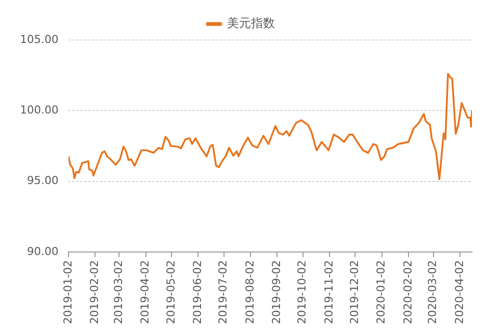 The width and height of the screenshot is (498, 331). What do you see at coordinates (433, 292) in the screenshot?
I see `x-tick-label: 2020-03-02` at bounding box center [433, 292].